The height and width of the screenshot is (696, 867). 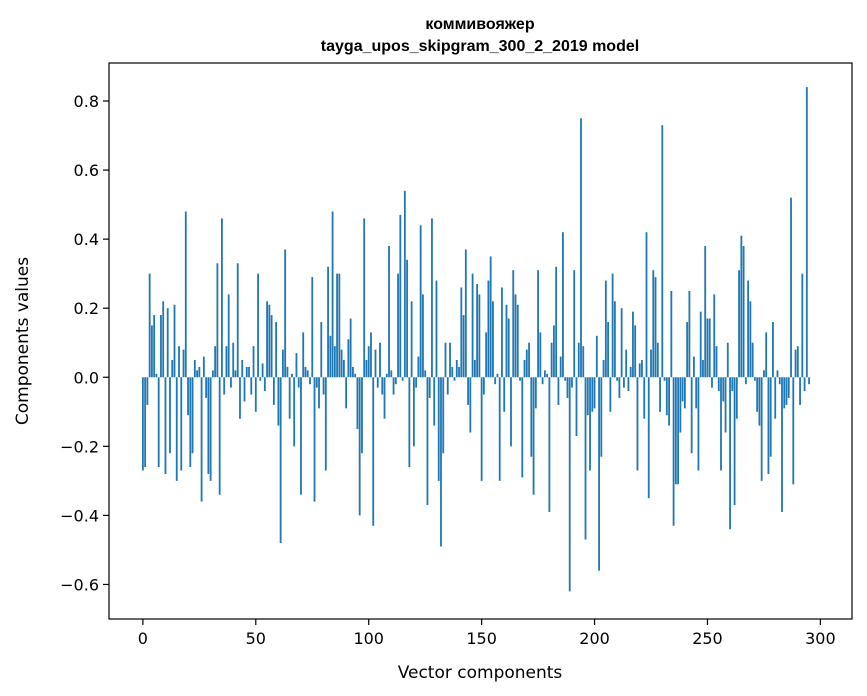 I want to click on x-tick-label: 300, so click(x=820, y=638).